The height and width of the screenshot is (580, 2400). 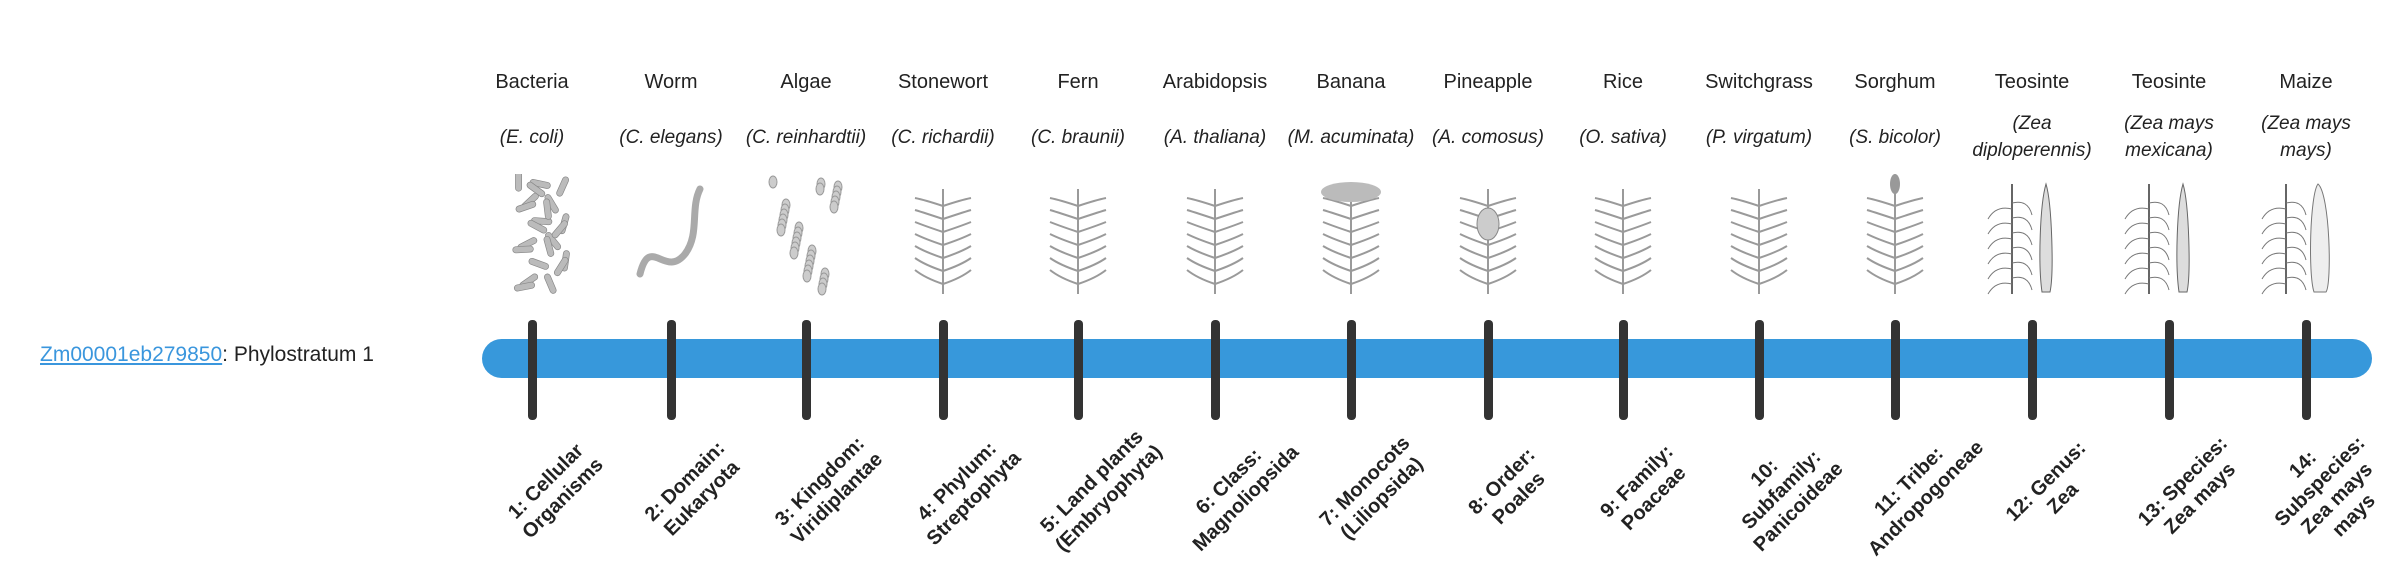 What do you see at coordinates (1759, 82) in the screenshot?
I see `common-name: Switchgrass` at bounding box center [1759, 82].